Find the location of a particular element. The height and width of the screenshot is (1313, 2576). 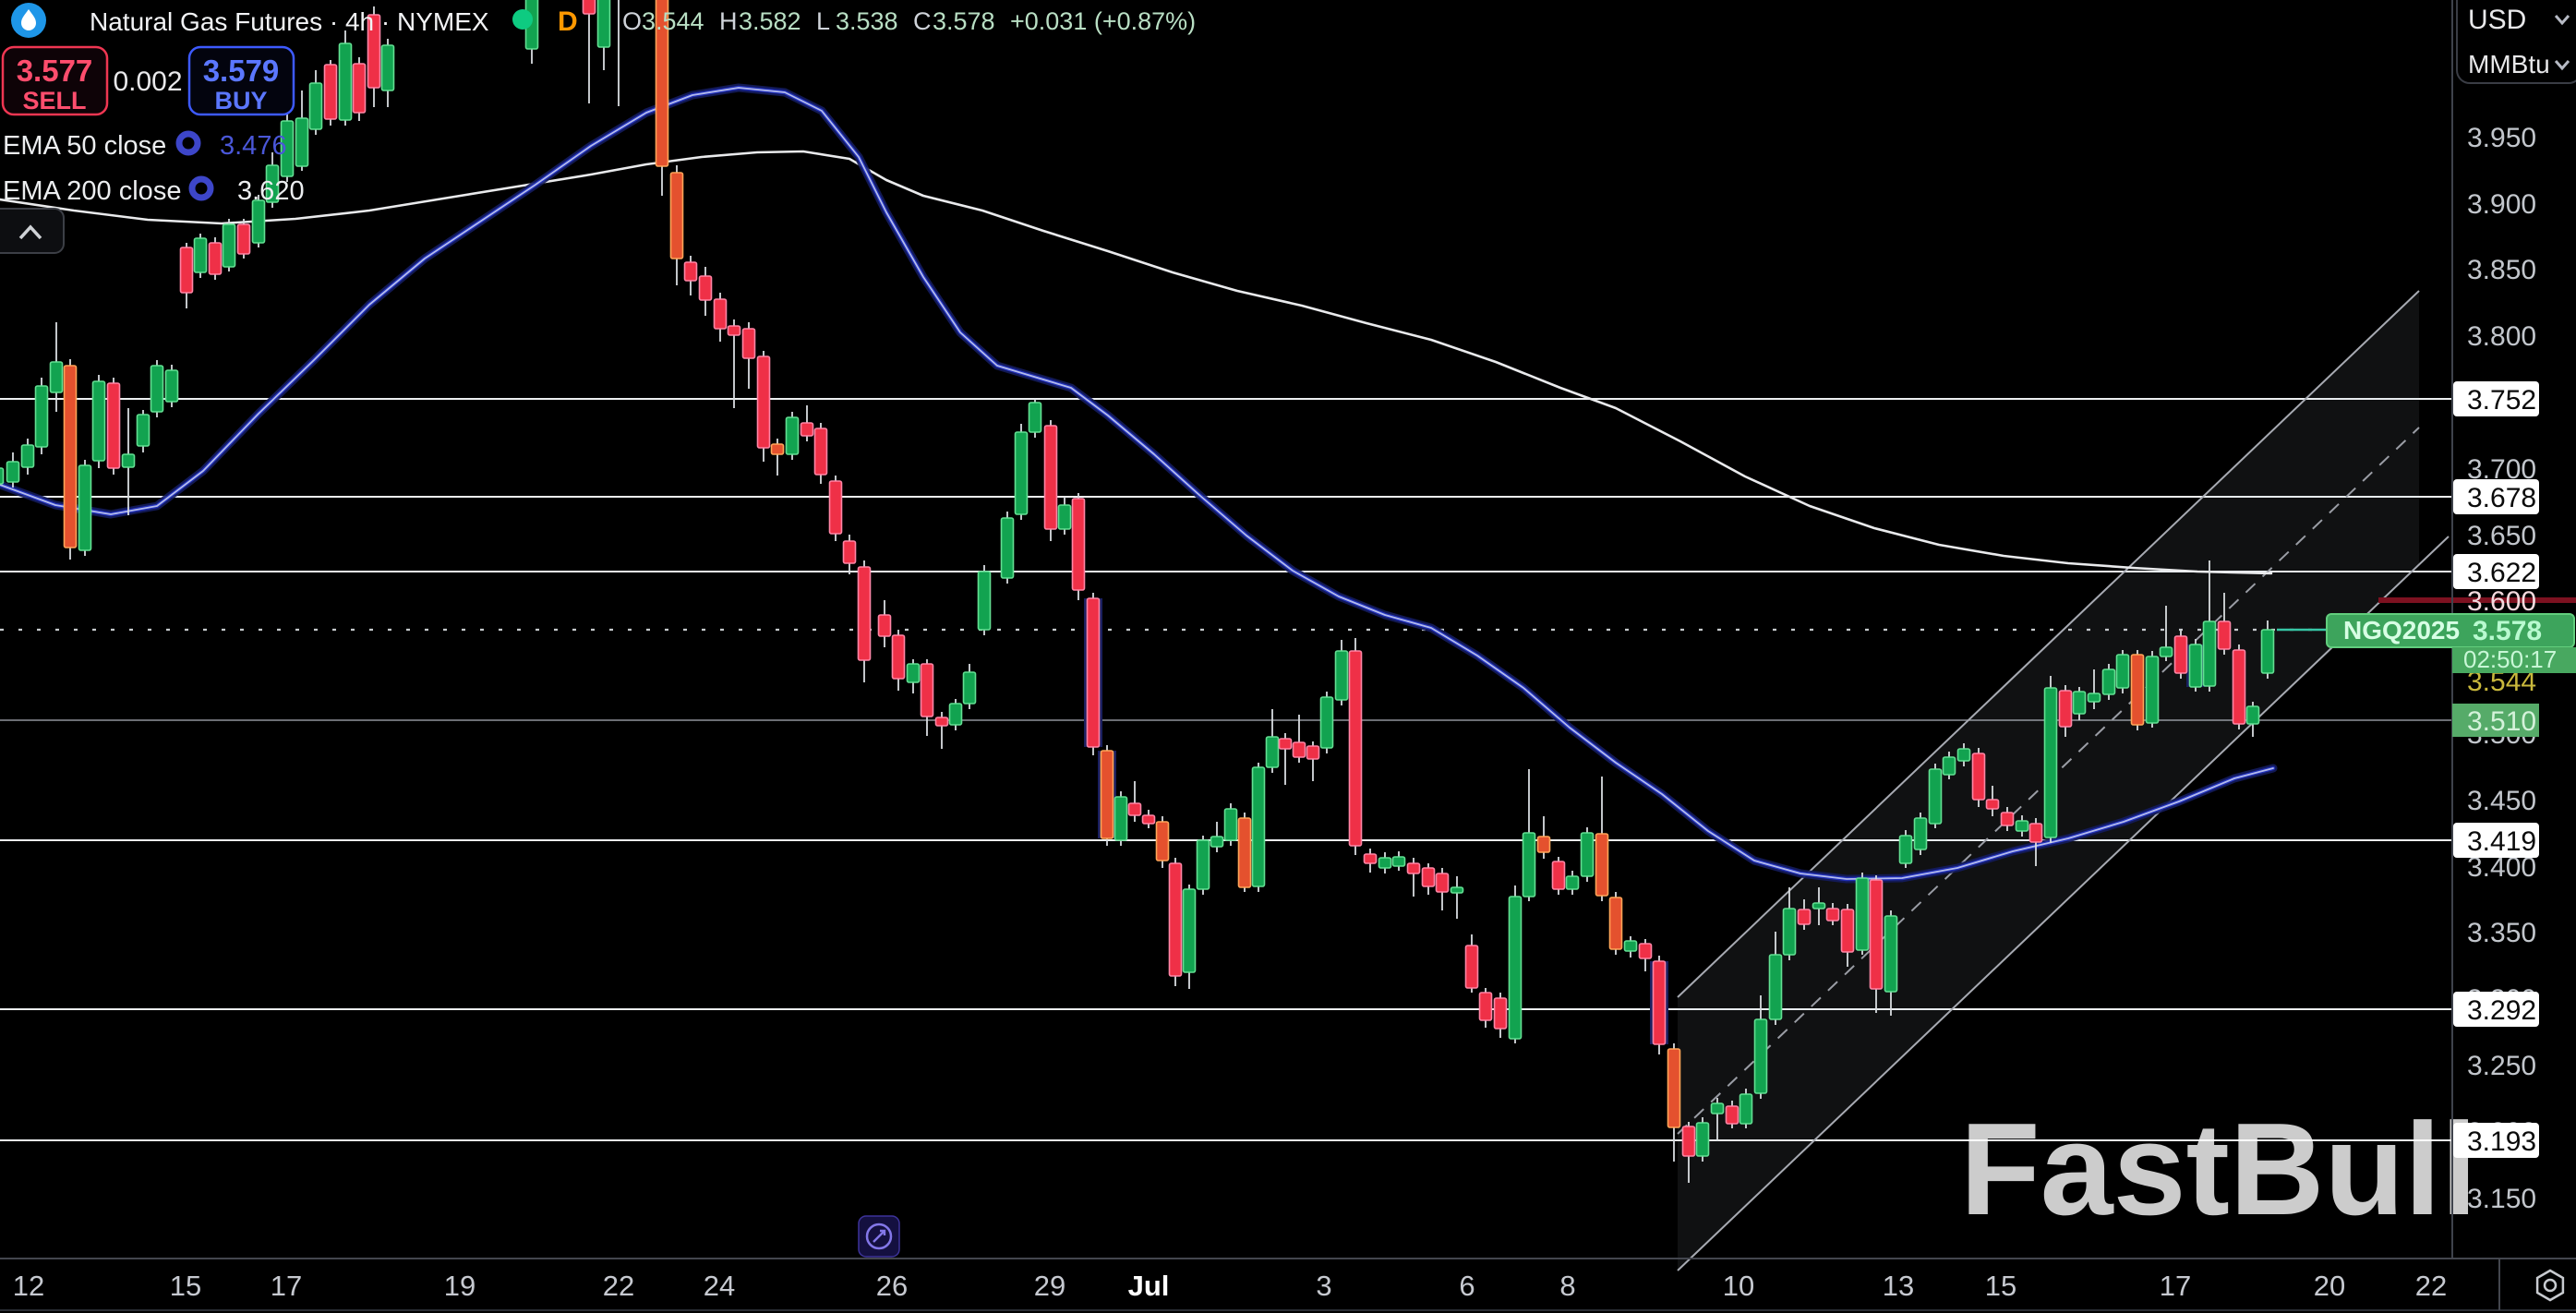

svg-text: 0.002 is located at coordinates (147, 81).